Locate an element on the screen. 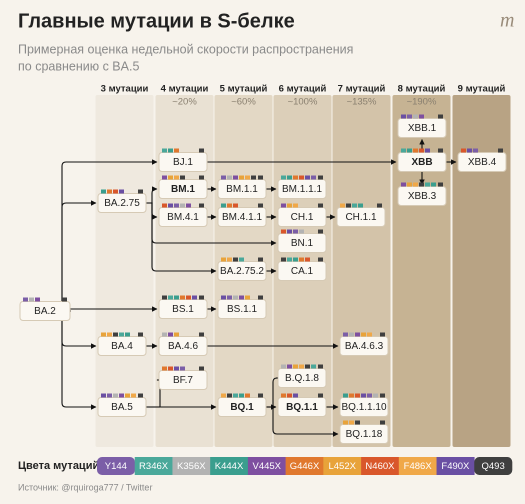 This screenshot has width=525, height=504. node-label: CH.1.1 is located at coordinates (361, 217).